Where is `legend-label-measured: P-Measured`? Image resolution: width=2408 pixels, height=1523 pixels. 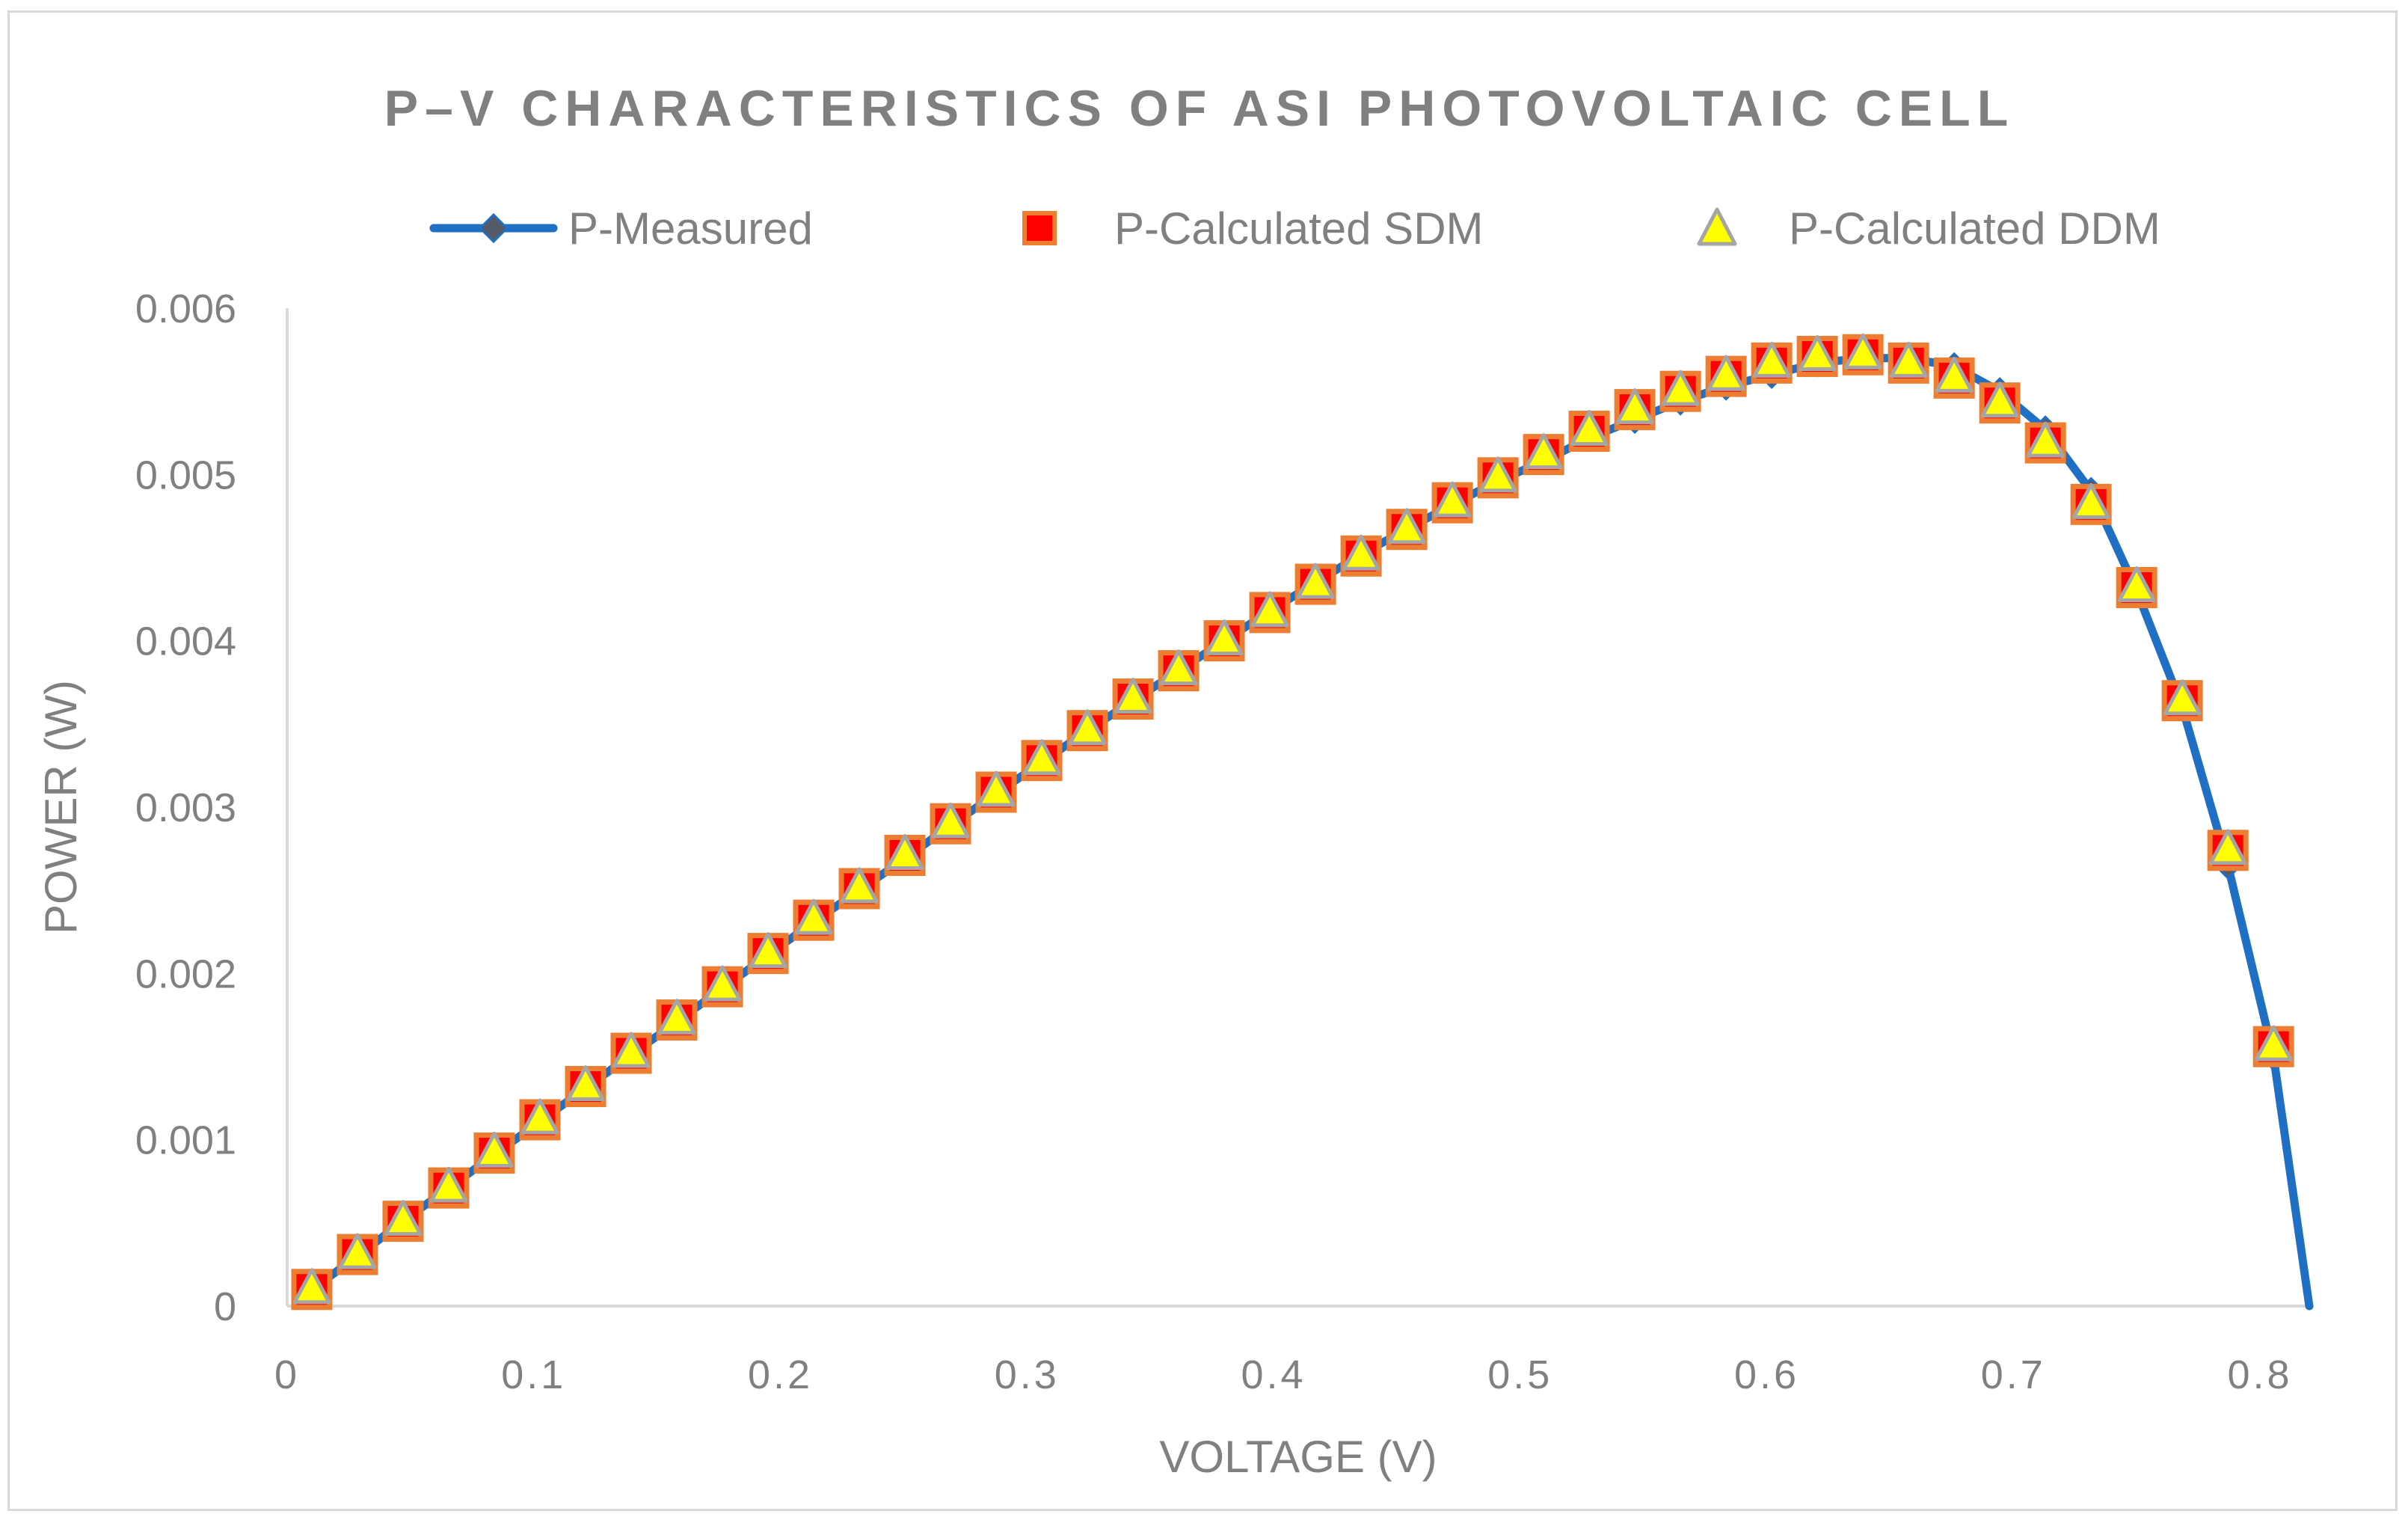
legend-label-measured: P-Measured is located at coordinates (690, 228).